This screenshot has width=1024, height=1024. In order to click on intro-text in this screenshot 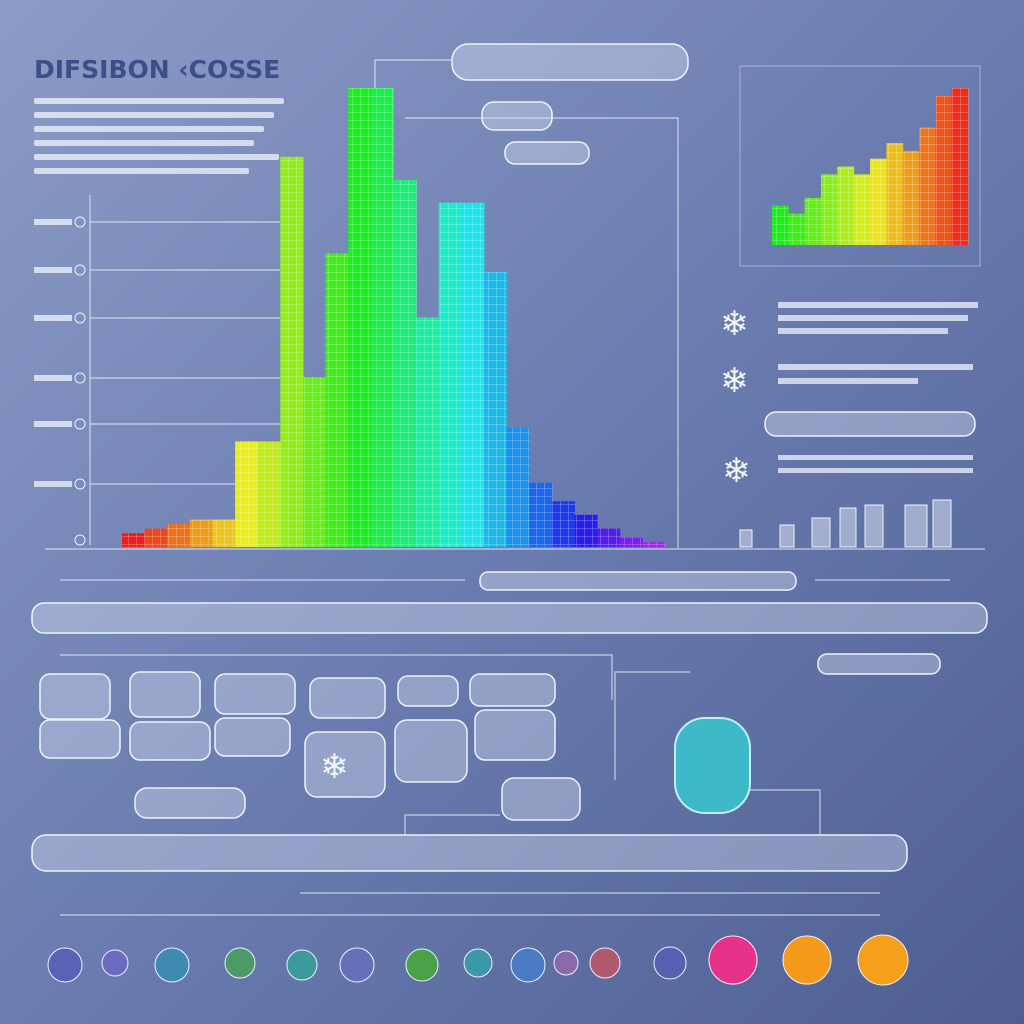, I will do `click(159, 136)`.